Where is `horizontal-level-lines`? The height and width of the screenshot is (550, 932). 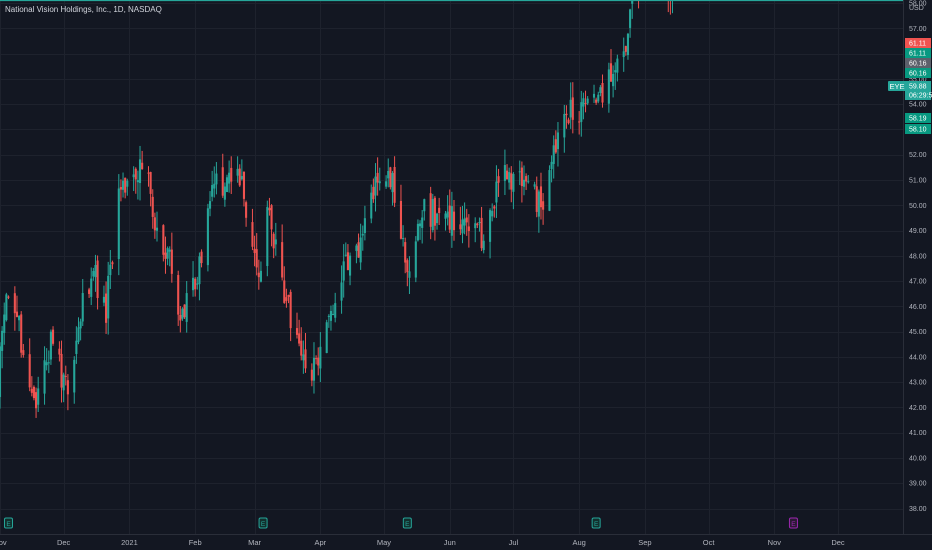
horizontal-level-lines is located at coordinates (451, 1).